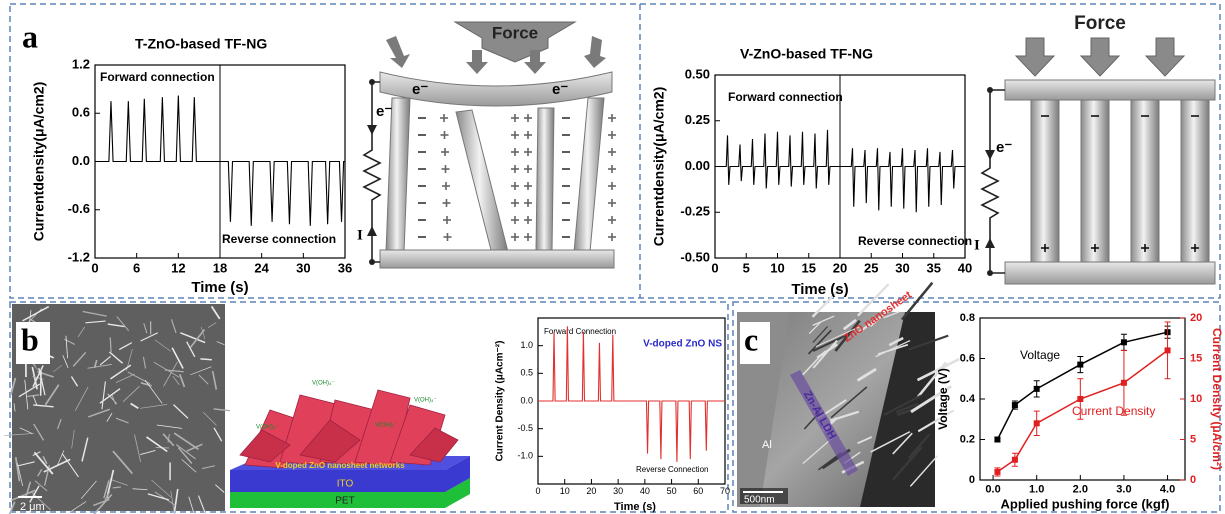 This screenshot has height=514, width=1225. What do you see at coordinates (565, 491) in the screenshot?
I see `x-tick-label: 10` at bounding box center [565, 491].